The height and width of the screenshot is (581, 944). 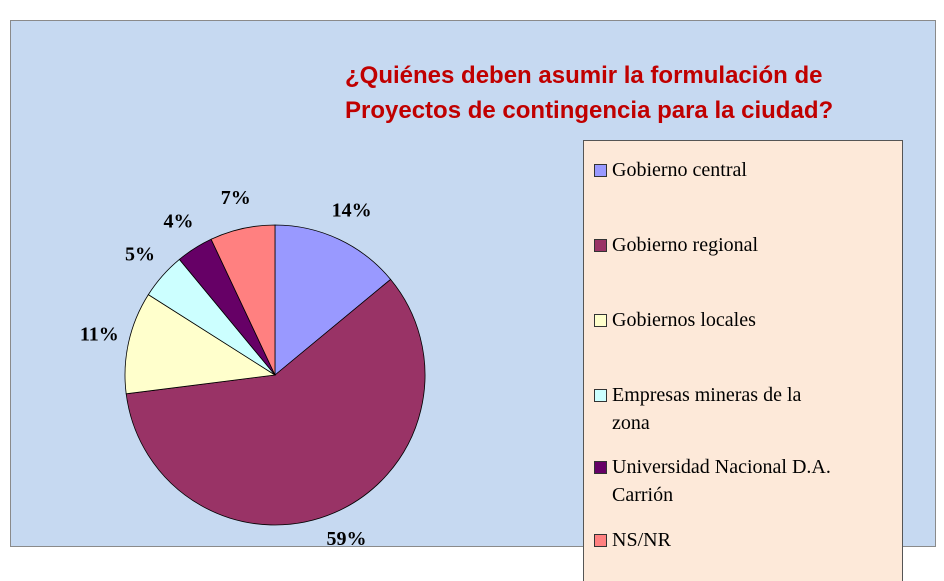 I want to click on legend-label: Gobierno regional, so click(x=685, y=245).